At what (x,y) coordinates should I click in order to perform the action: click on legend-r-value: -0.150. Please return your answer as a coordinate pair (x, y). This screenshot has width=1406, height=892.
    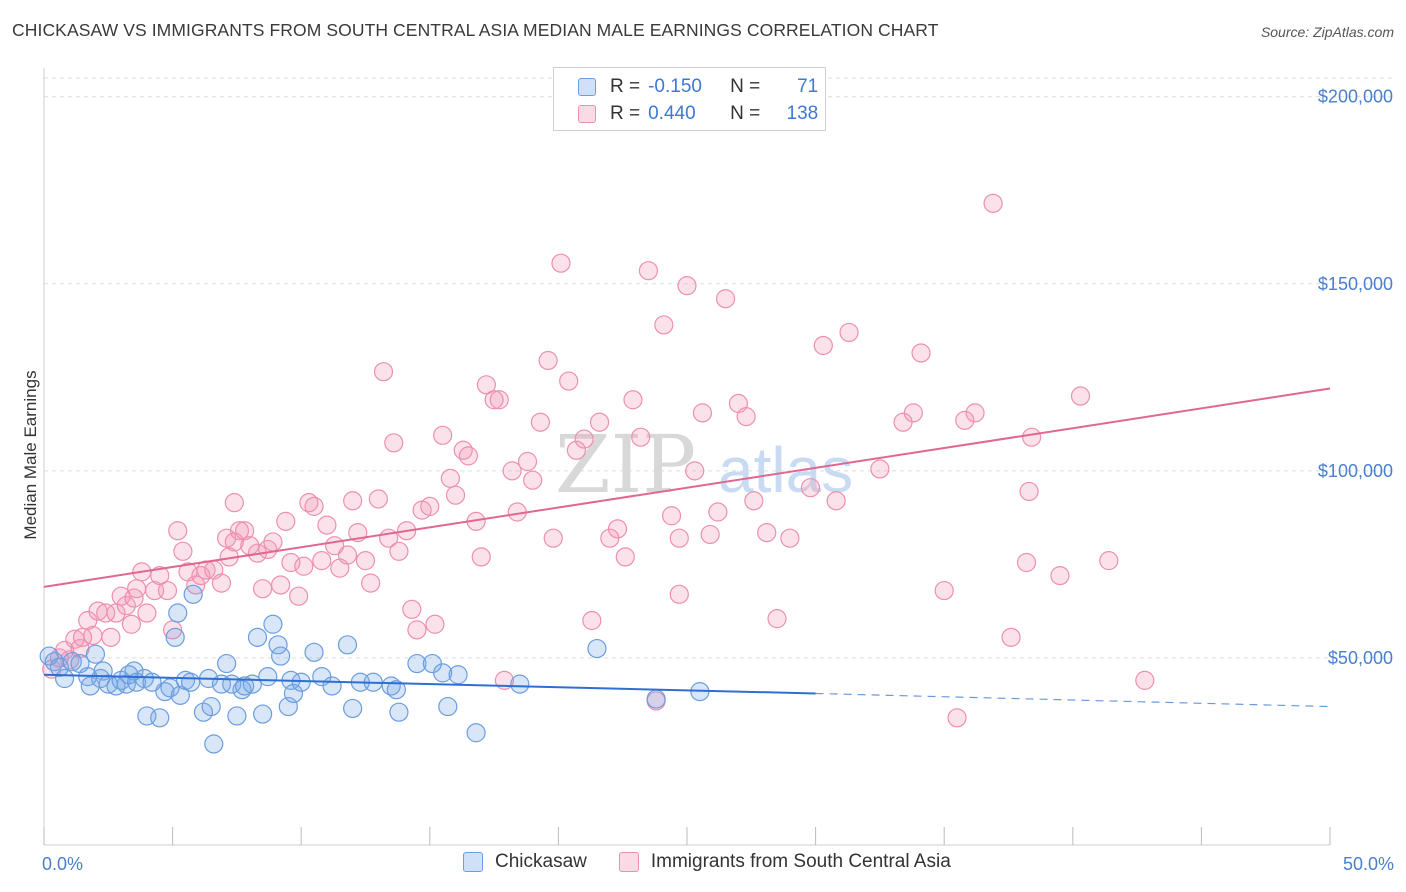
    Looking at the image, I should click on (675, 86).